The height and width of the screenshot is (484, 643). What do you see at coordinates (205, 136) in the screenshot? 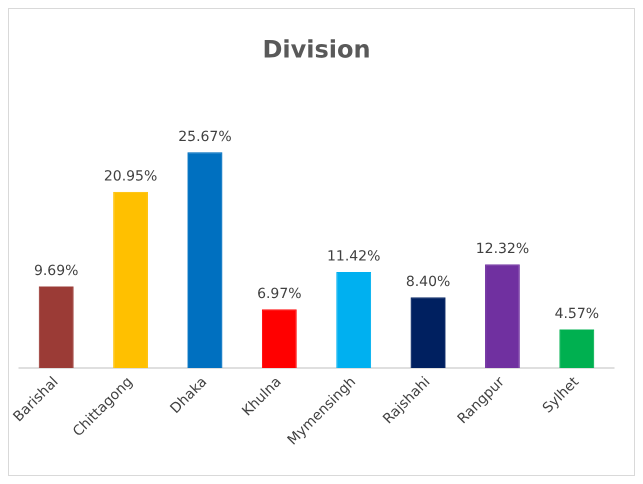
I see `data-label: 25.67%` at bounding box center [205, 136].